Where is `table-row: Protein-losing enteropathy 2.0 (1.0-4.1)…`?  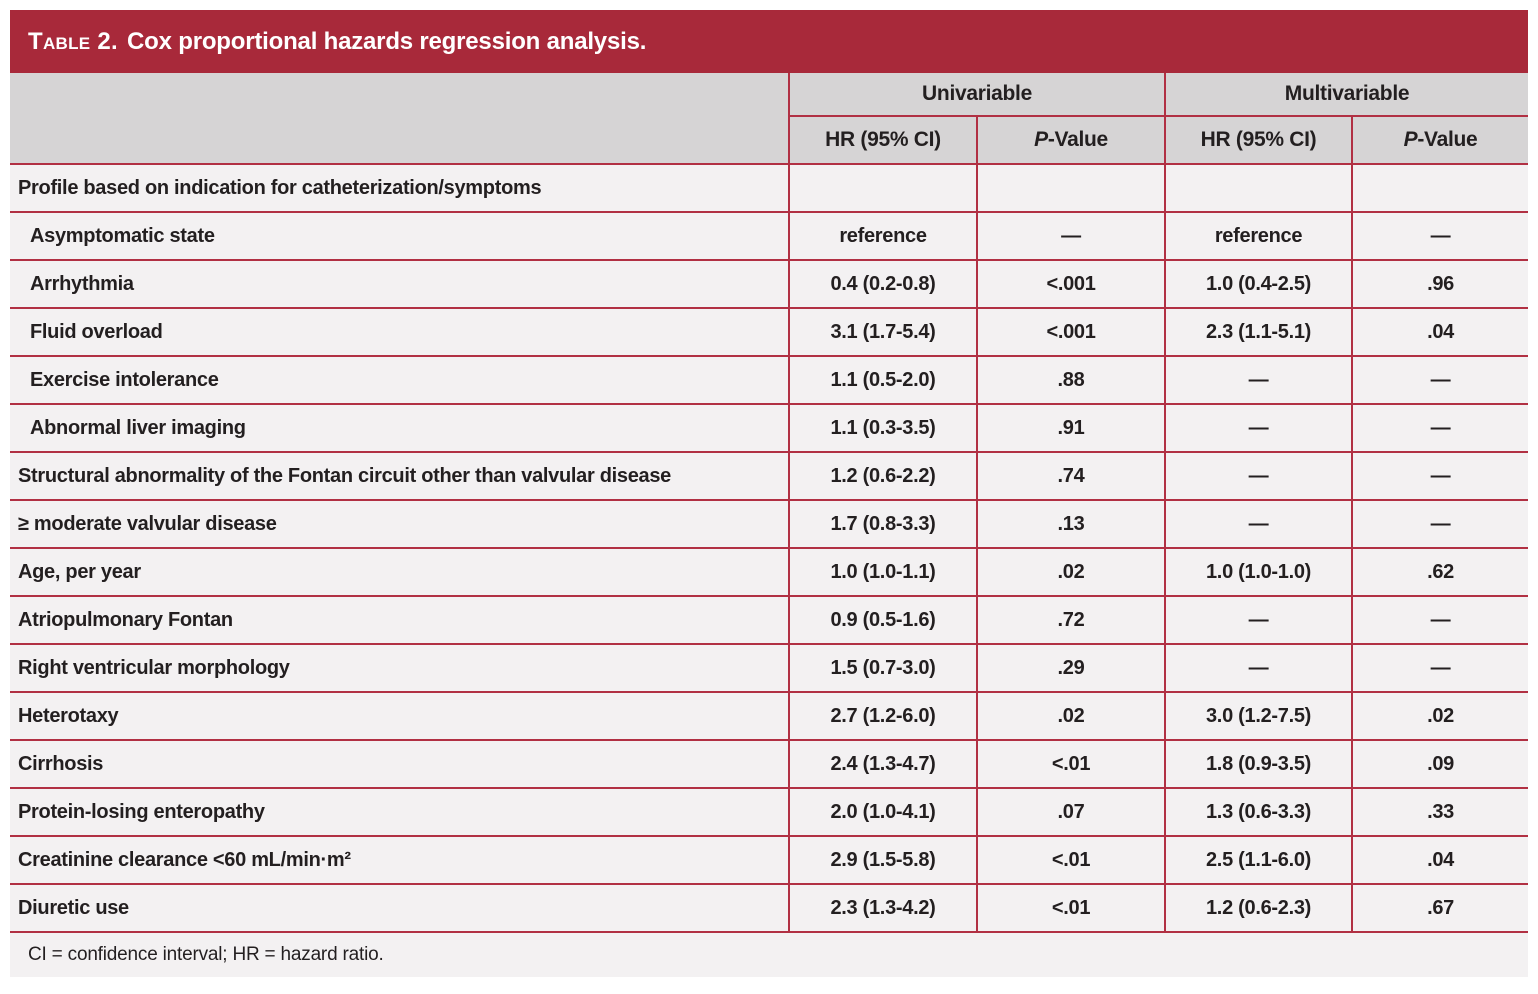
table-row: Protein-losing enteropathy 2.0 (1.0-4.1)… is located at coordinates (769, 811).